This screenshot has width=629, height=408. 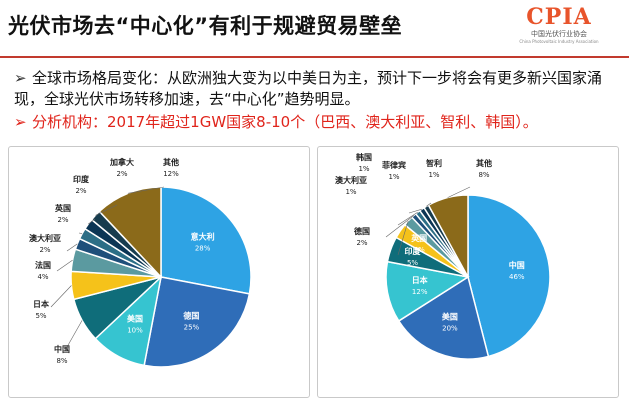 What do you see at coordinates (419, 250) in the screenshot?
I see `slice-value-label: 3%` at bounding box center [419, 250].